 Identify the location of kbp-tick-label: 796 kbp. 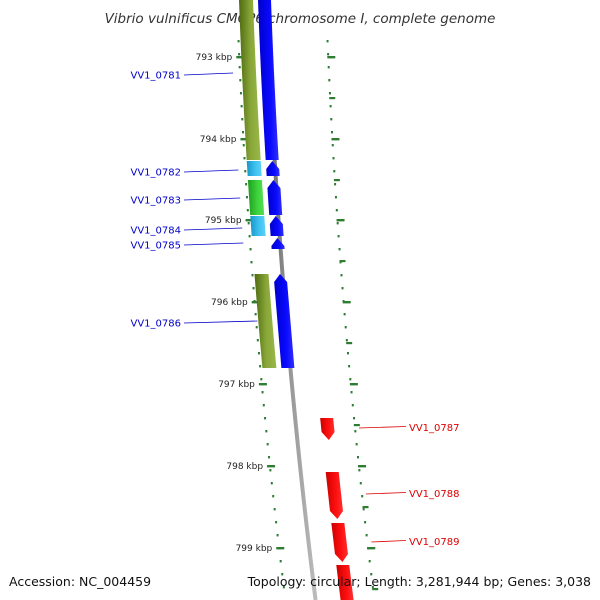
(229, 303).